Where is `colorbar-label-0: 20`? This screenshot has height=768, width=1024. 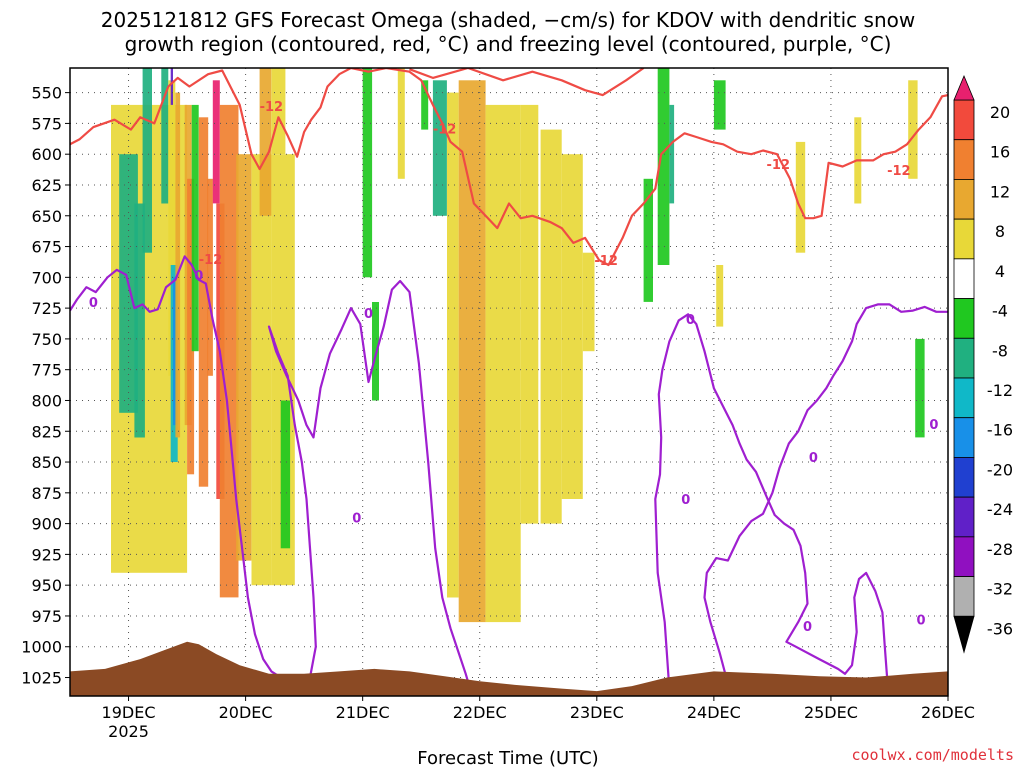 colorbar-label-0: 20 is located at coordinates (1000, 112).